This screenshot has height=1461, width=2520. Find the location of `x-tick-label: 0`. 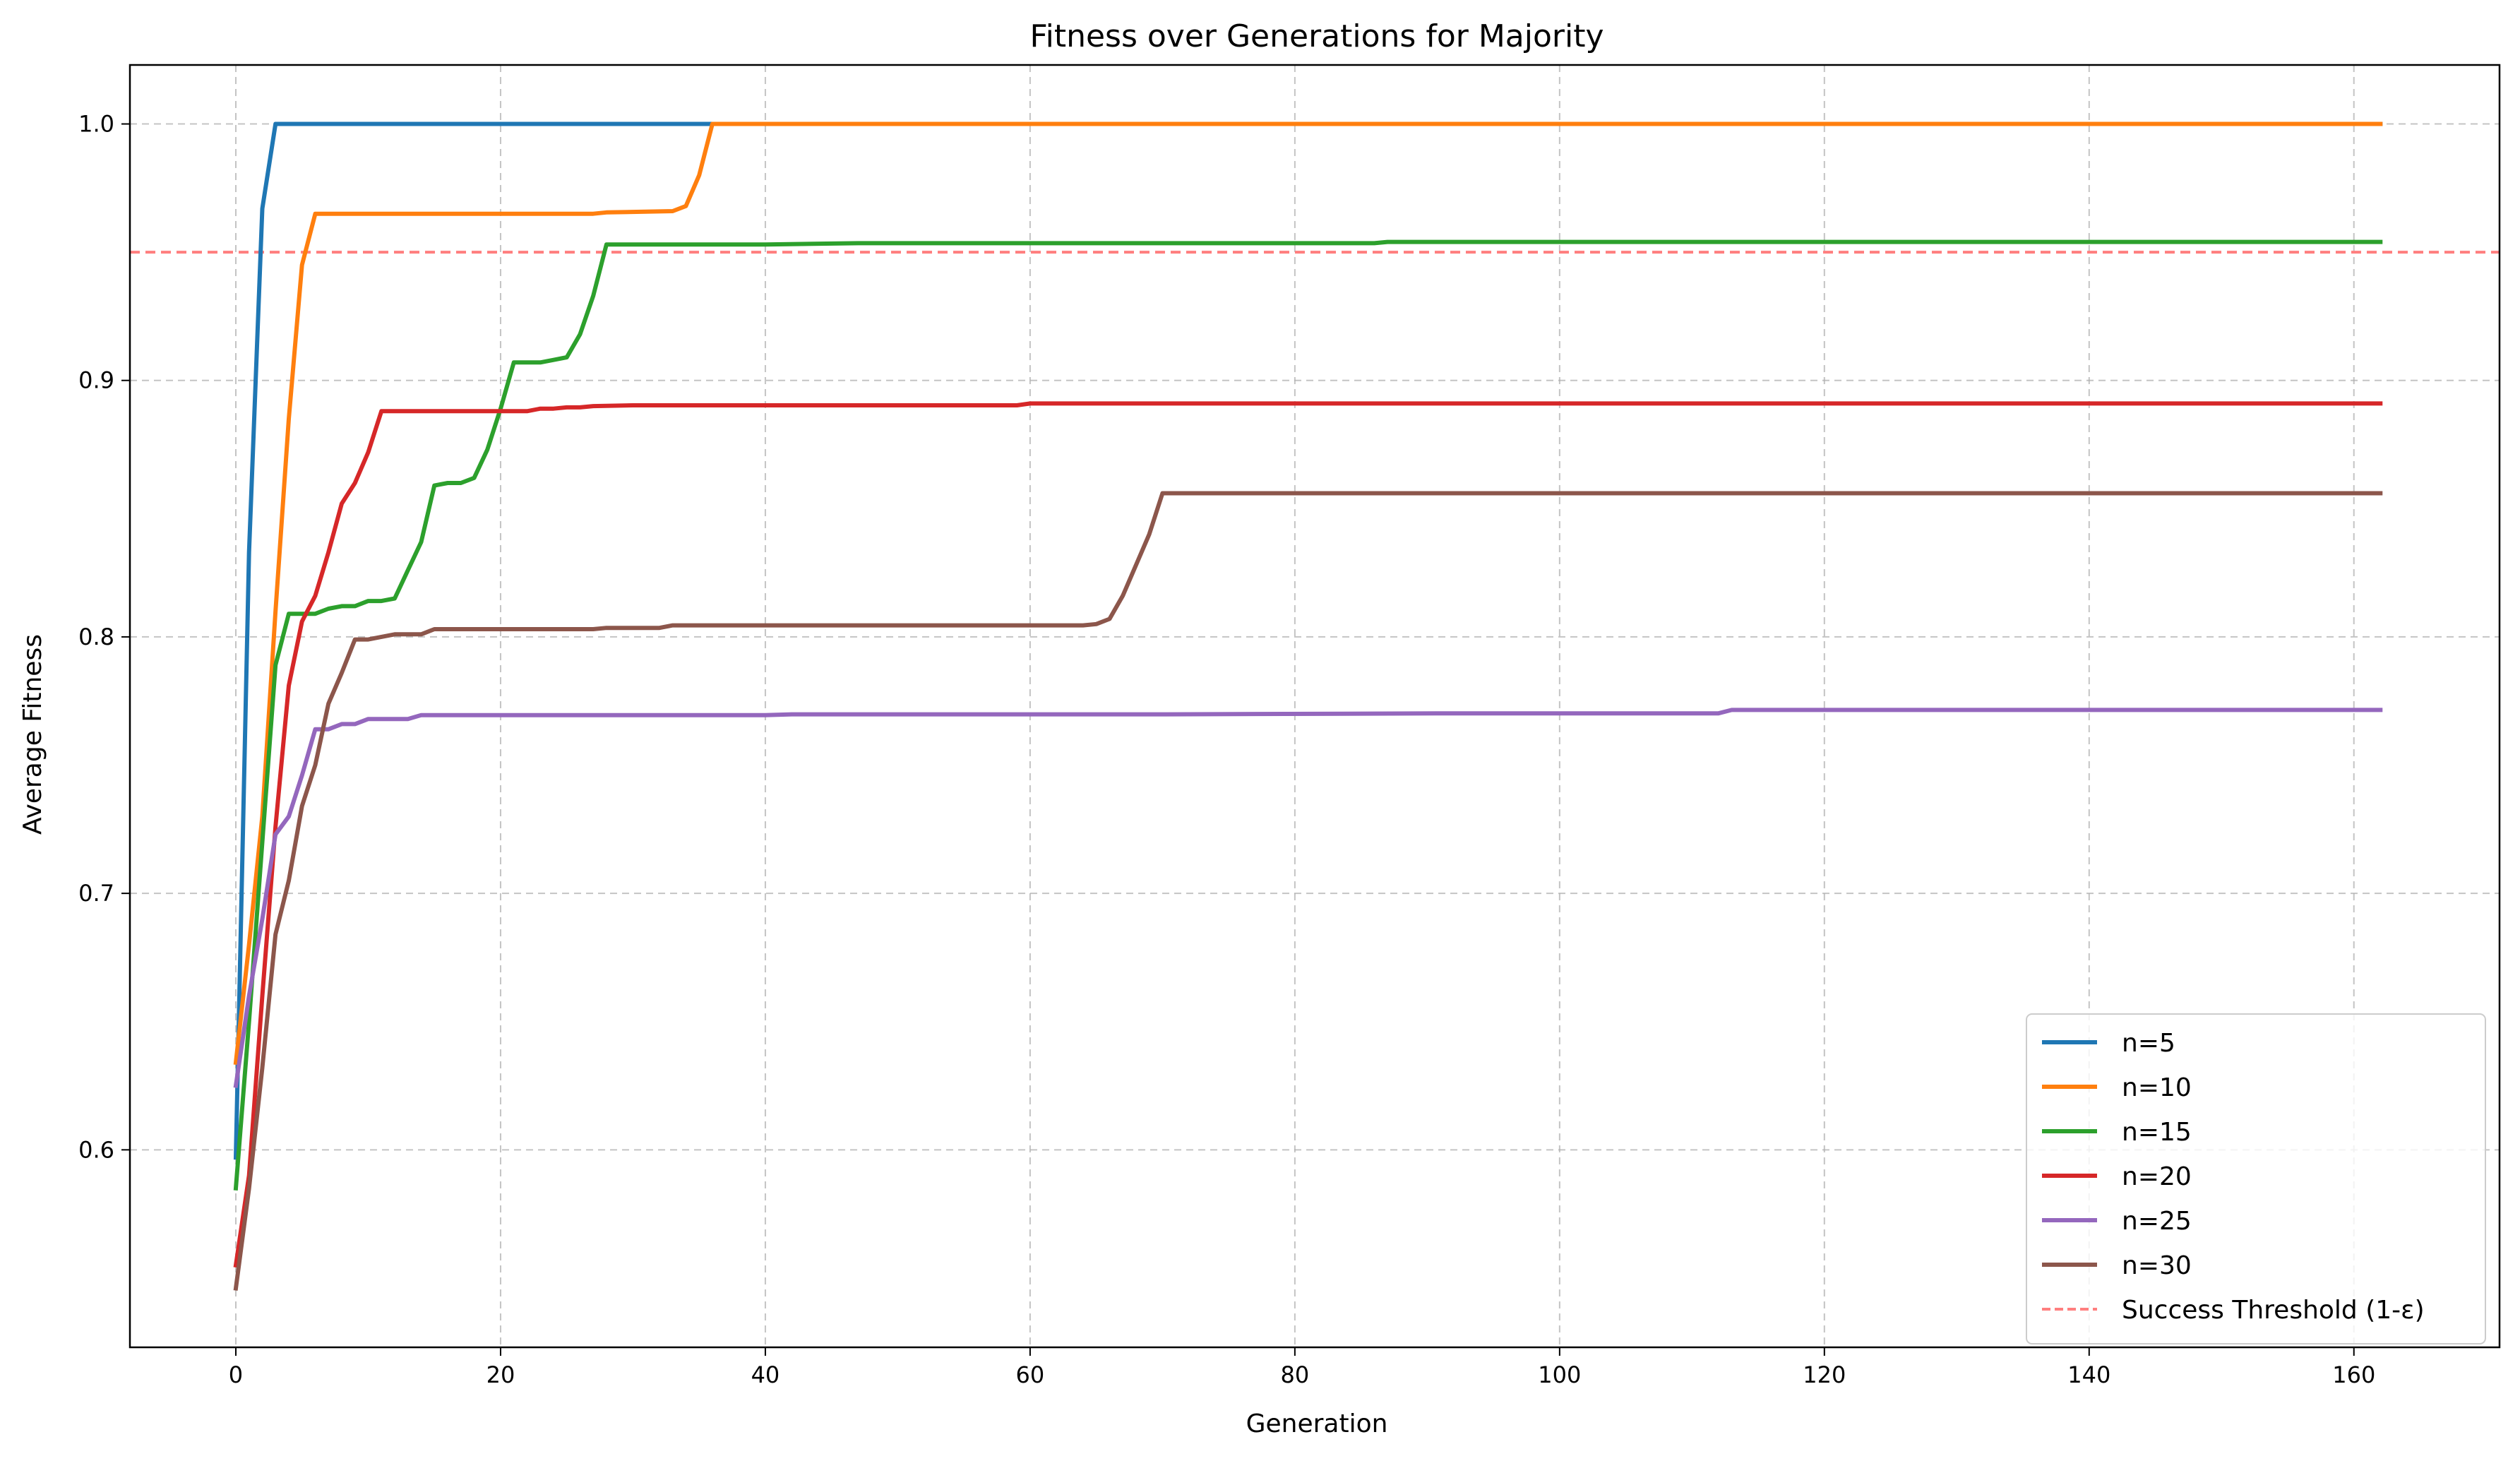

x-tick-label: 0 is located at coordinates (236, 1374).